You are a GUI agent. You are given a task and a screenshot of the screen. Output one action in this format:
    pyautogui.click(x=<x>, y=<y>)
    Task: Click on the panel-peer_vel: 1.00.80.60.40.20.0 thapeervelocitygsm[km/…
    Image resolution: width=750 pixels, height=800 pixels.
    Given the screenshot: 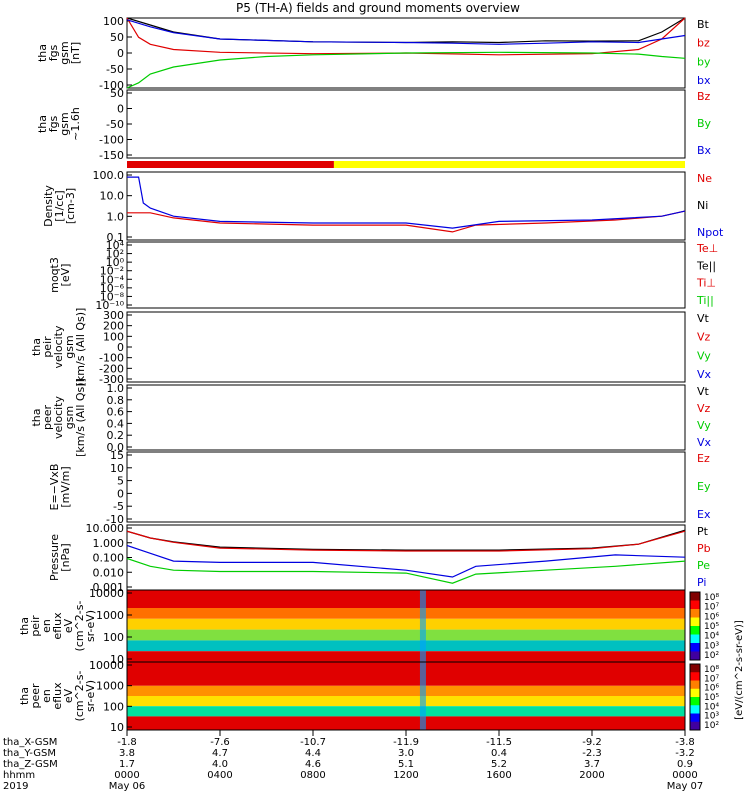 What is the action you would take?
    pyautogui.click(x=371, y=417)
    